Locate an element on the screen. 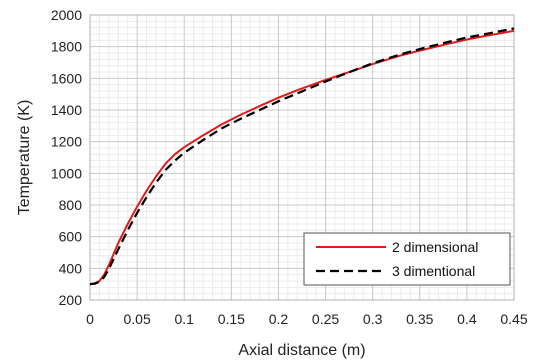 Image resolution: width=534 pixels, height=360 pixels. x-tick-label: 0.4 is located at coordinates (467, 319).